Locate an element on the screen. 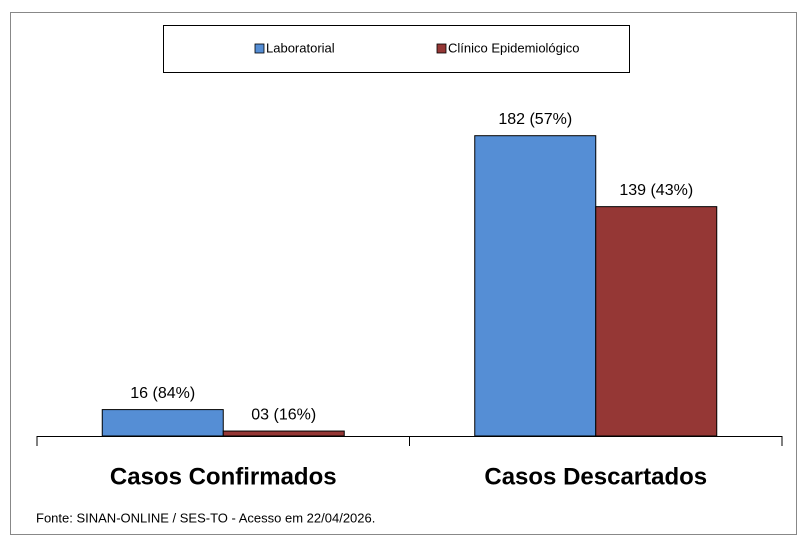 The image size is (798, 536). x-tick-label: Casos Confirmados is located at coordinates (223, 476).